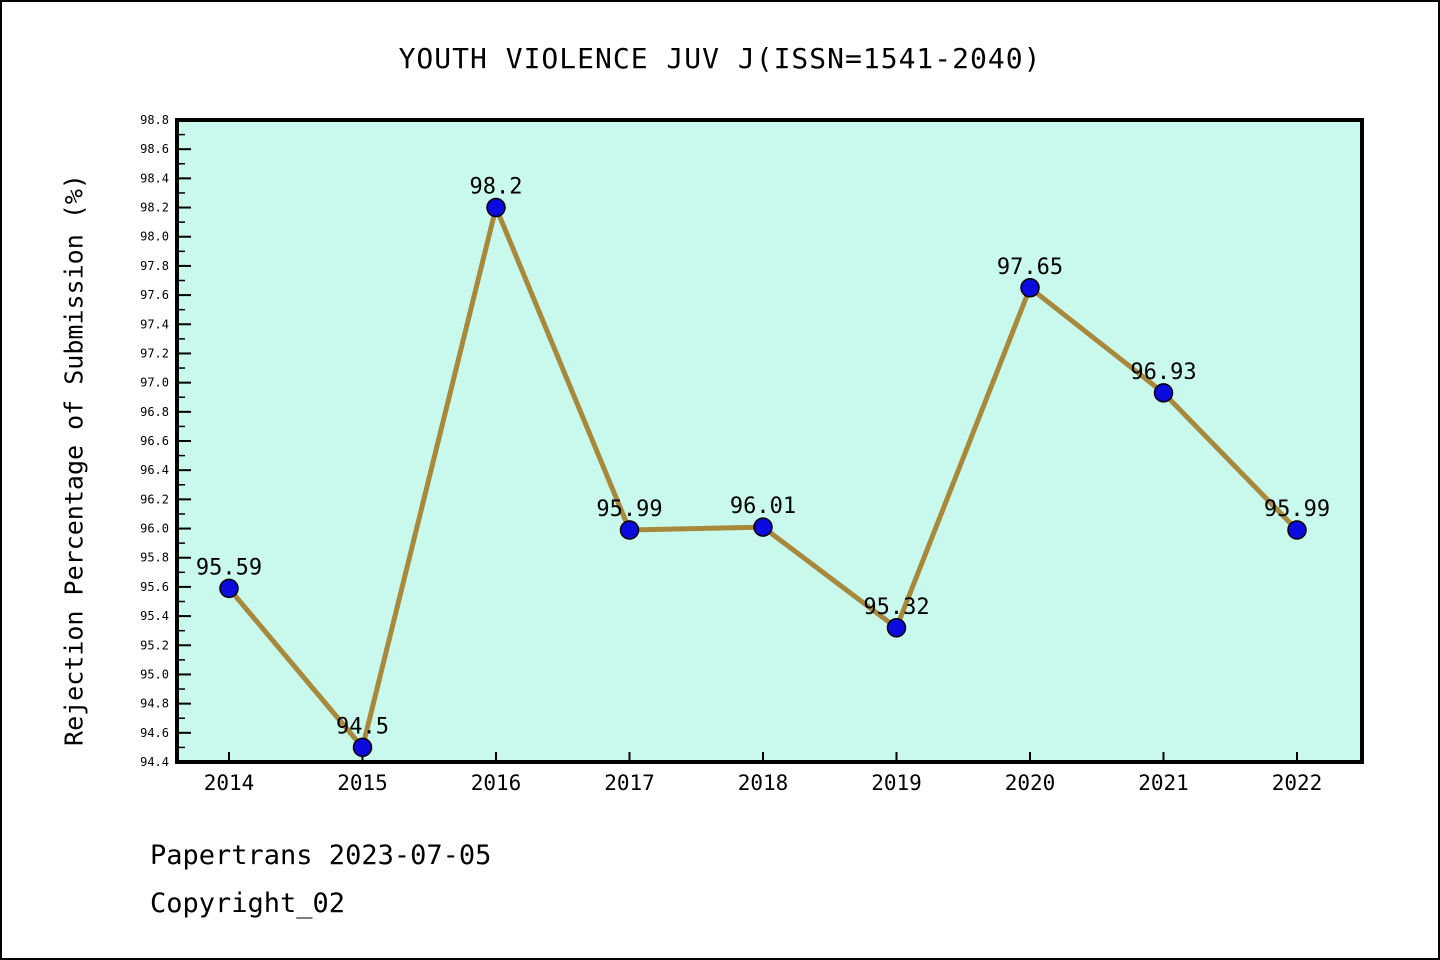 The image size is (1440, 960). I want to click on x-tick-label: 2017, so click(629, 783).